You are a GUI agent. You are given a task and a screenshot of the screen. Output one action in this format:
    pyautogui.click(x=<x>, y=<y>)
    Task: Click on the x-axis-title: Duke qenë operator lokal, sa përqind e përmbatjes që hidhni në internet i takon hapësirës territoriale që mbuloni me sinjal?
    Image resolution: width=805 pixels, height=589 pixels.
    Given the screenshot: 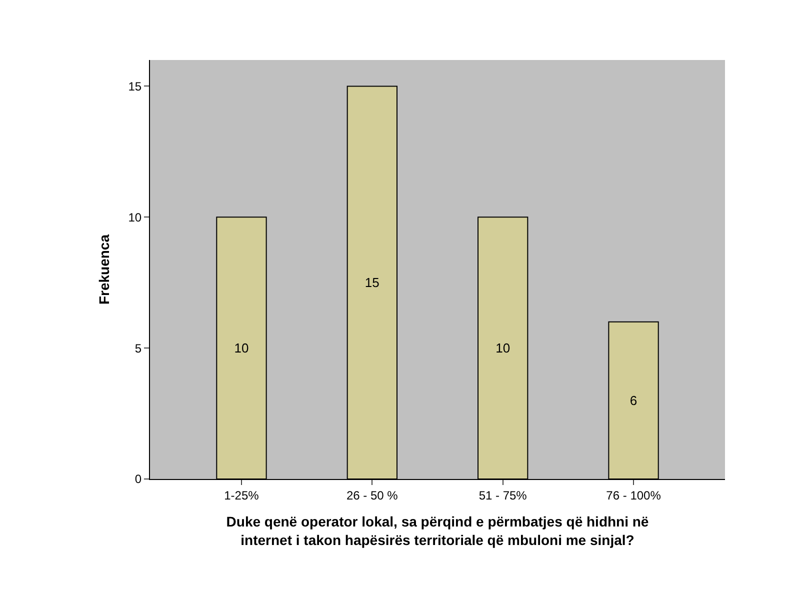 What is the action you would take?
    pyautogui.click(x=437, y=531)
    